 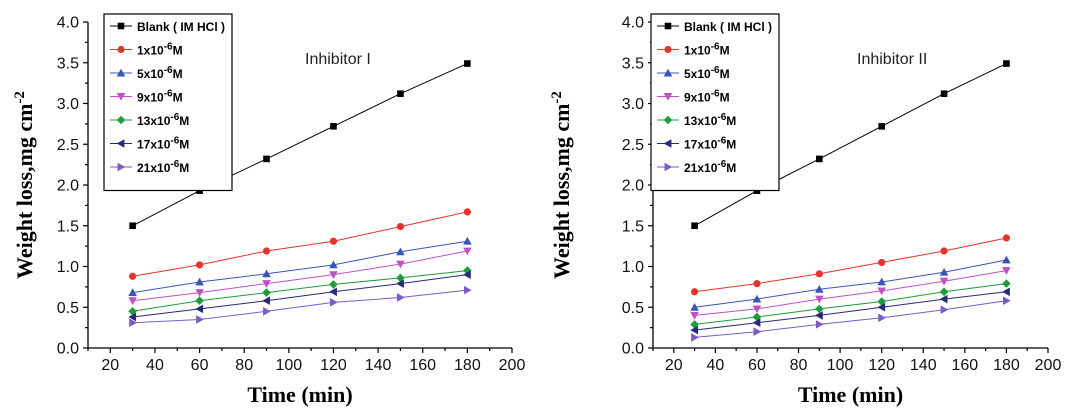 I want to click on x-axis-title: Time (min), so click(x=299, y=394).